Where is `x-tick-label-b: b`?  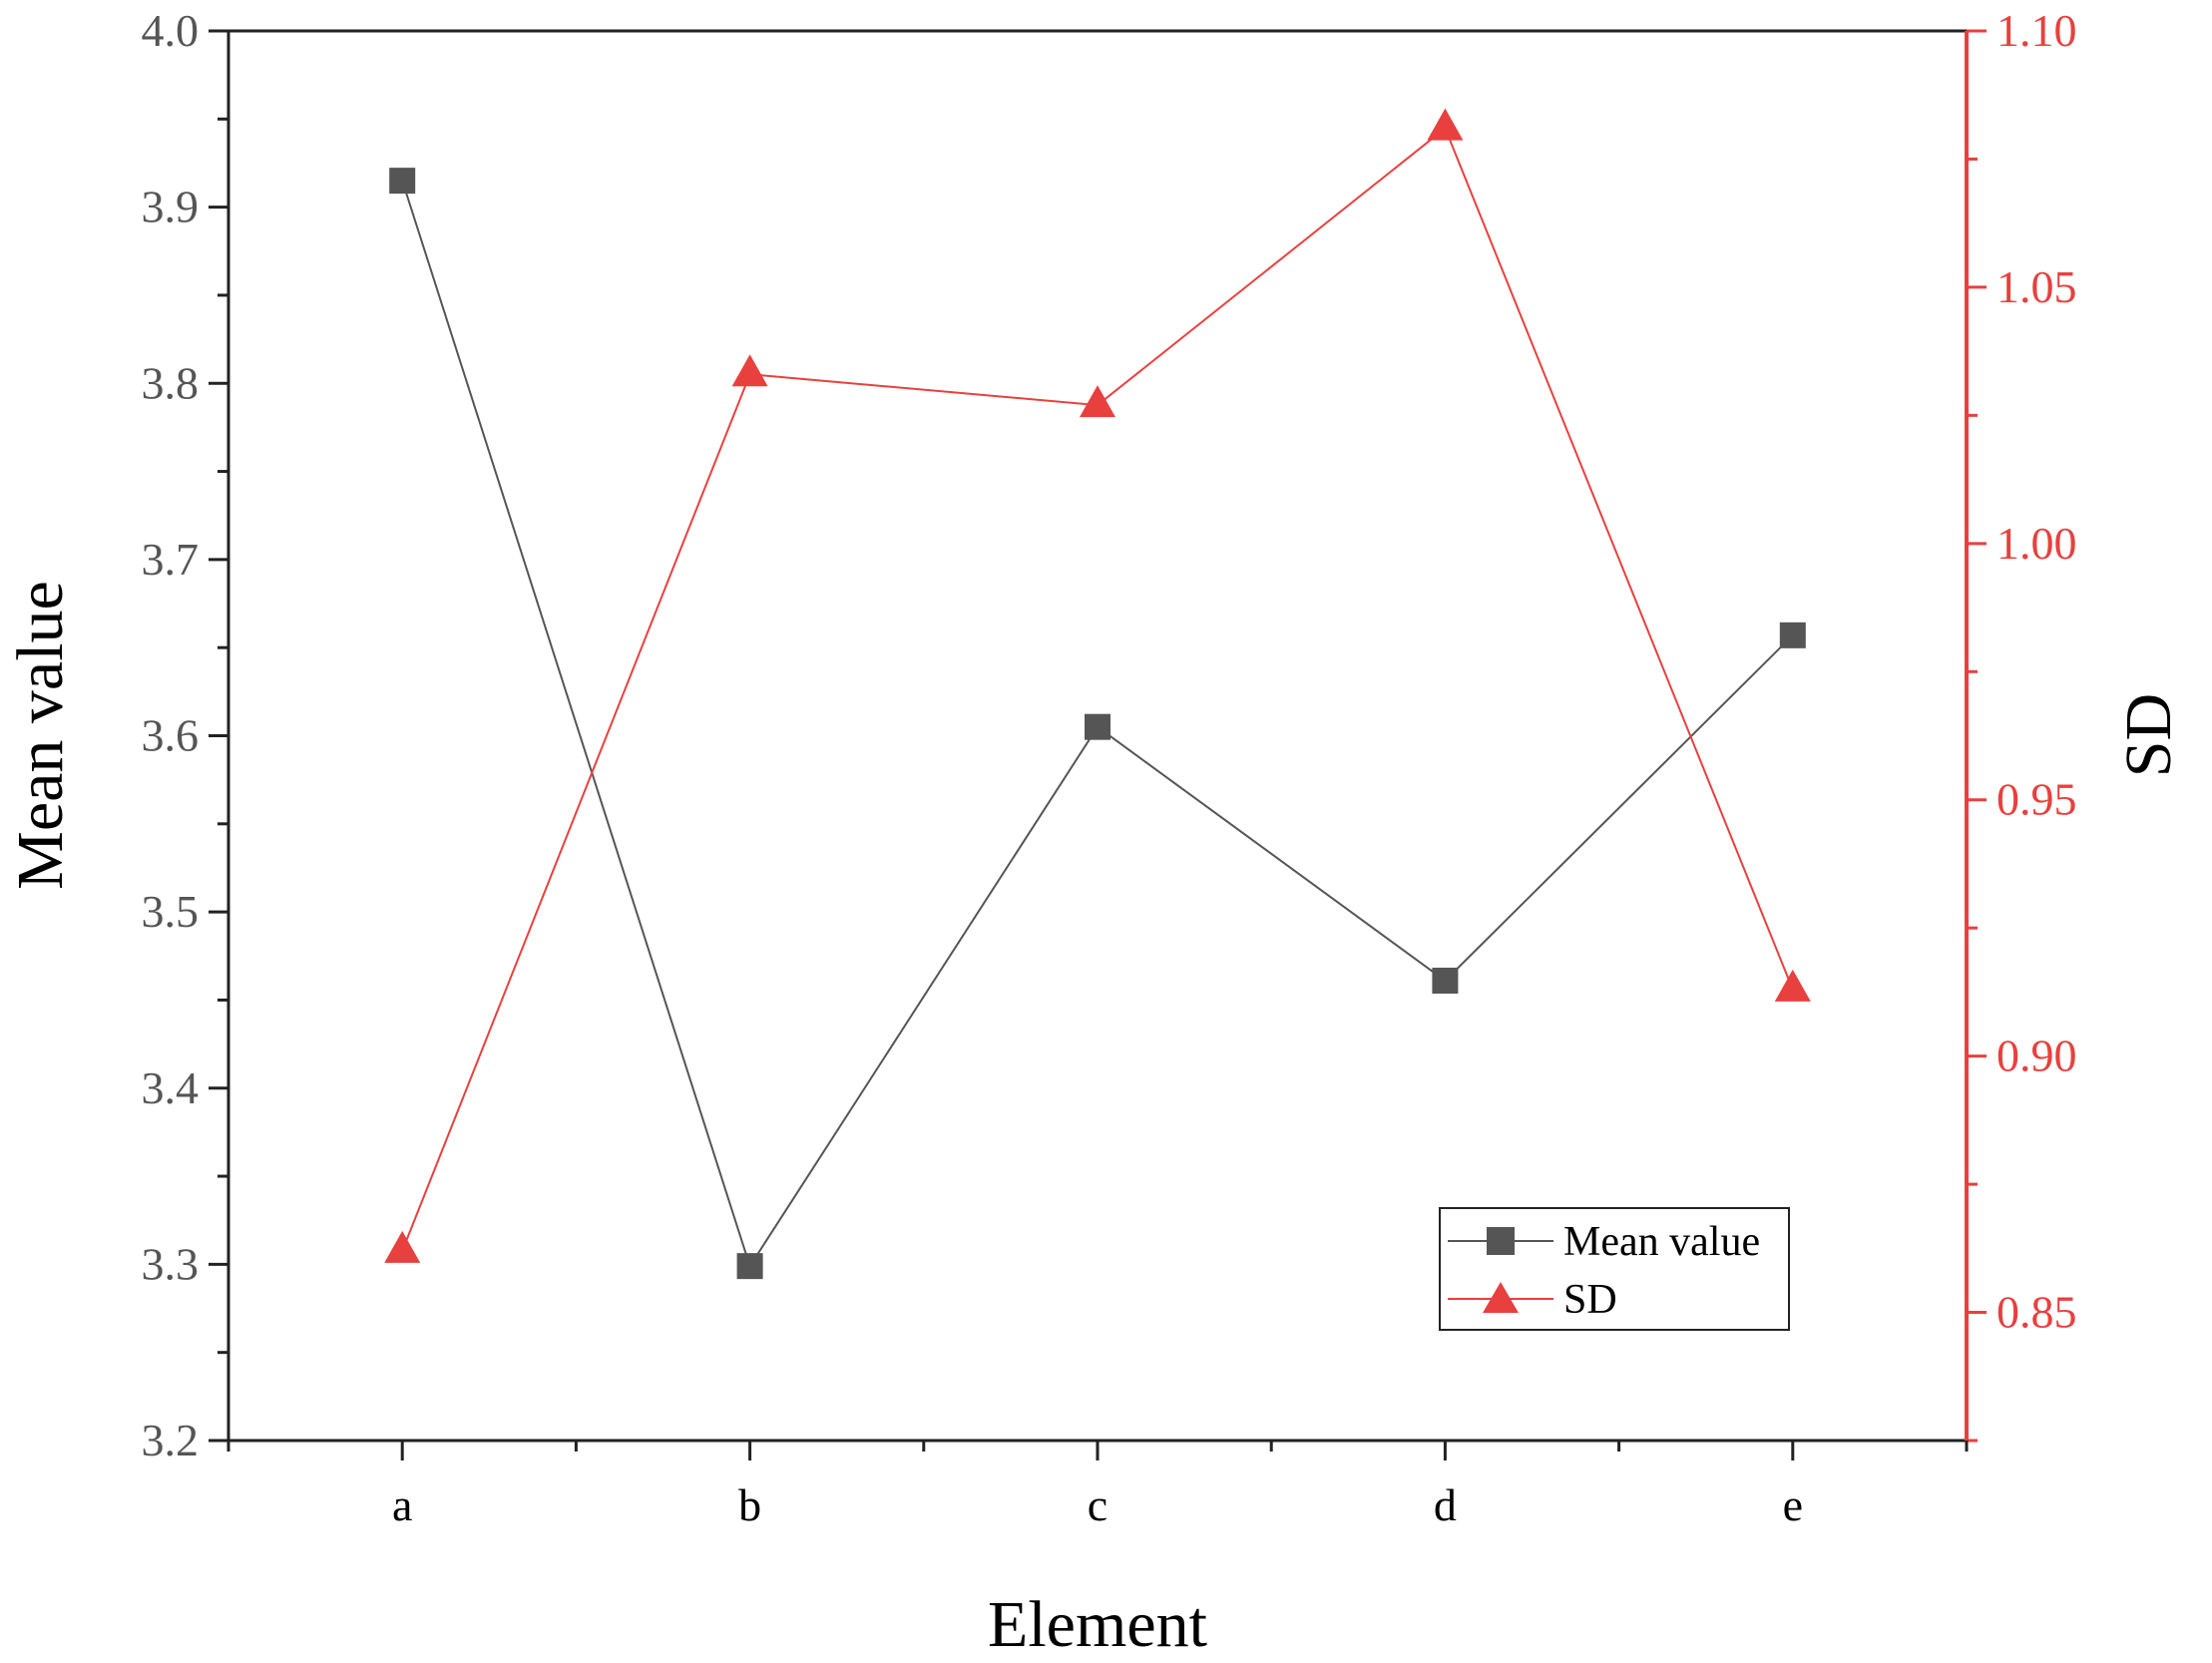 x-tick-label-b: b is located at coordinates (750, 1504).